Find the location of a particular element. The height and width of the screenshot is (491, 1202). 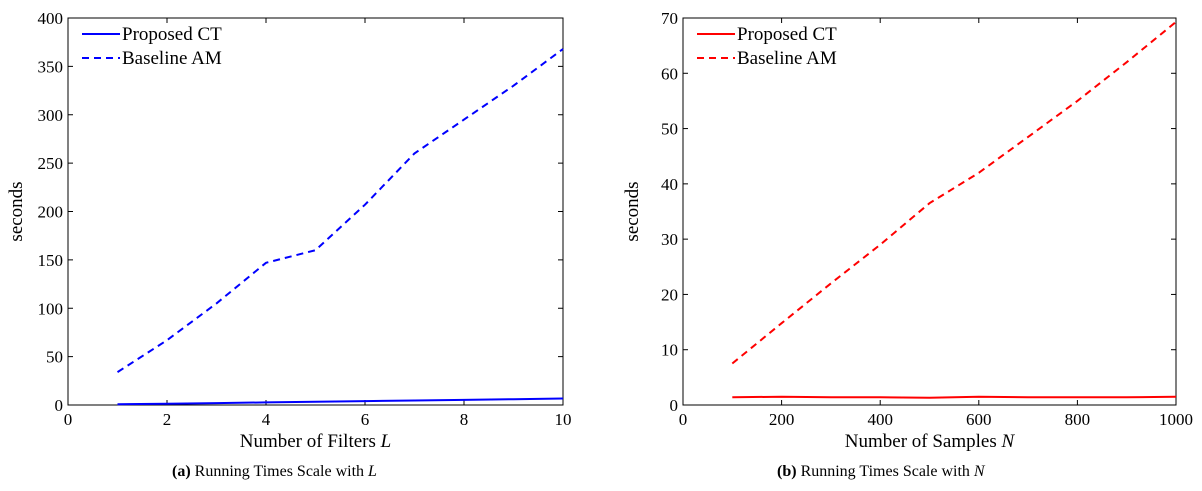

y-tick-label: 300 is located at coordinates (51, 115).